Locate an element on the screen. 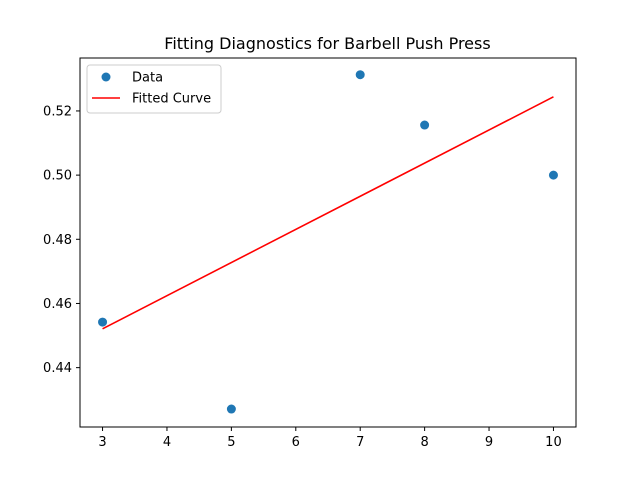 This screenshot has height=480, width=640. legend: Data Fitted Curve is located at coordinates (154, 89).